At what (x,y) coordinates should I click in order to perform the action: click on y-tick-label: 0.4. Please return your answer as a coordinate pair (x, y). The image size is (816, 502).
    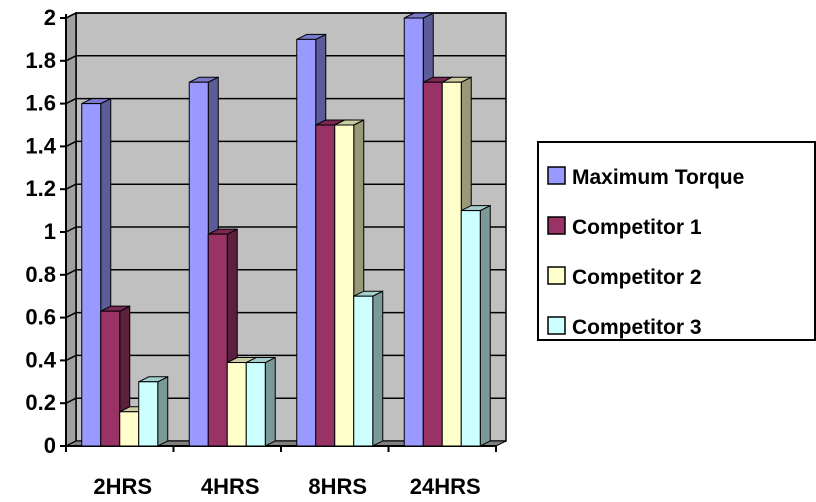
    Looking at the image, I should click on (40, 359).